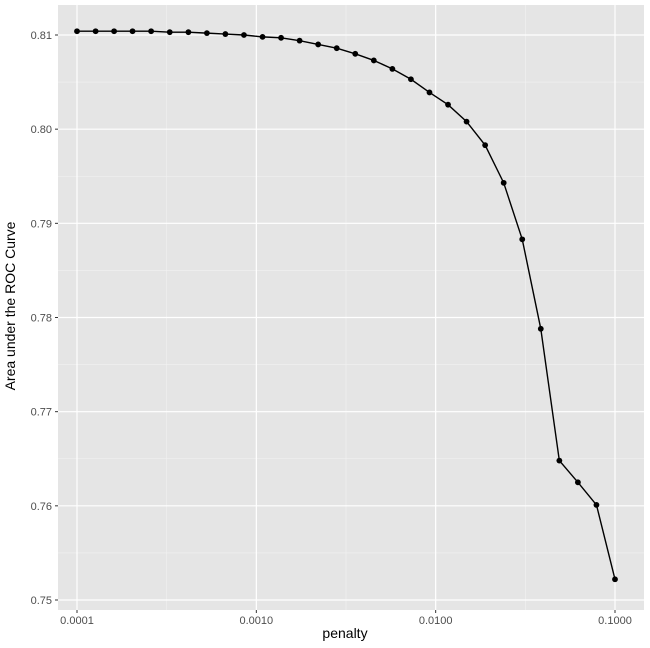  What do you see at coordinates (41, 224) in the screenshot?
I see `y-tick-label: 0.79` at bounding box center [41, 224].